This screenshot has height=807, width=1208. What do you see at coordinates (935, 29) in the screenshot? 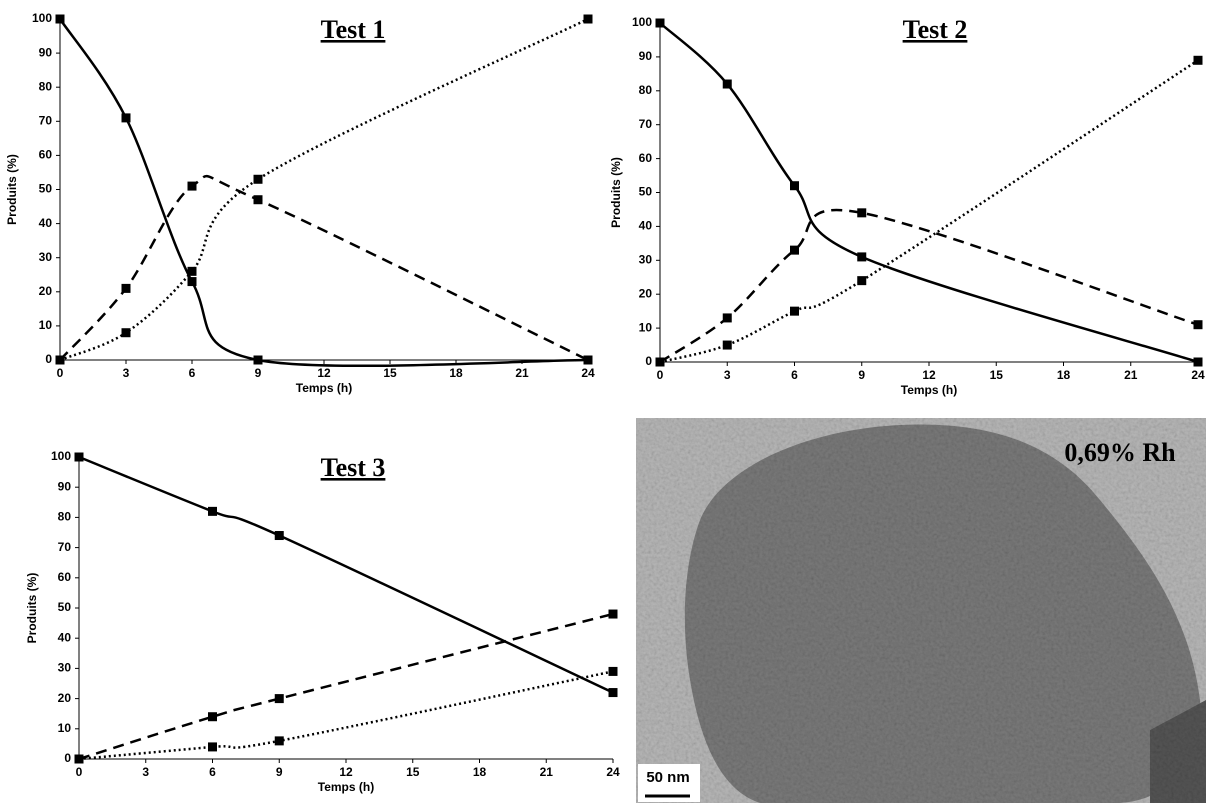
I see `chart-title: Test 2` at bounding box center [935, 29].